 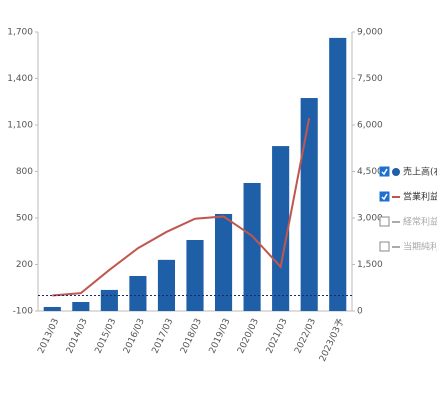 I want to click on y2-tick-label: 6,000, so click(x=370, y=126).